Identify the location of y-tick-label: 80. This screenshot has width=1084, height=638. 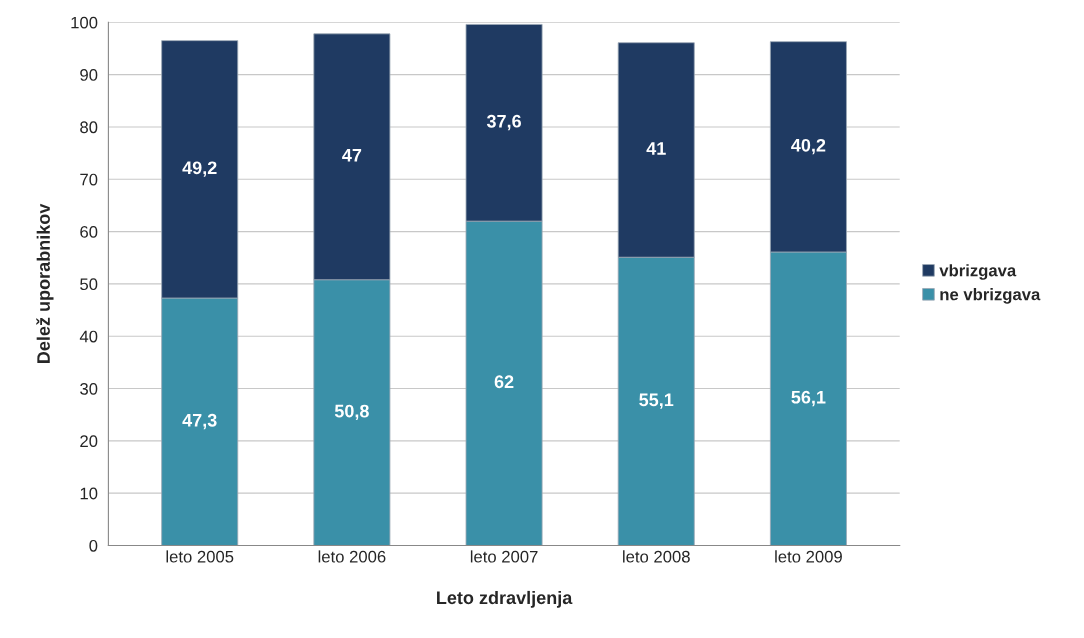
(89, 127).